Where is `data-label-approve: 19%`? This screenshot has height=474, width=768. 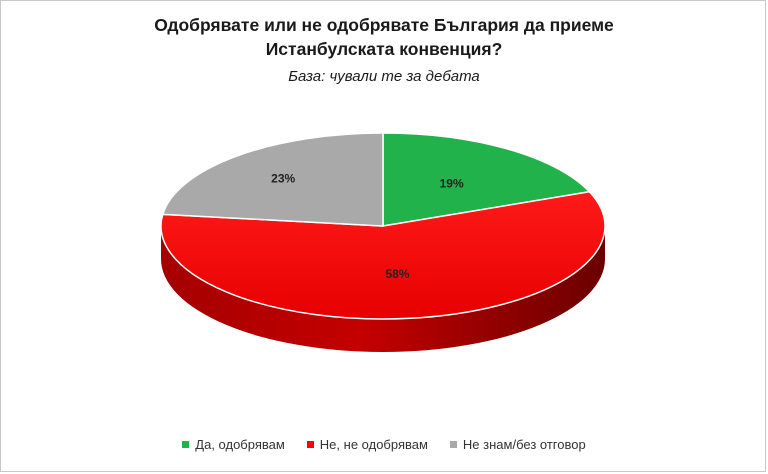 data-label-approve: 19% is located at coordinates (452, 184).